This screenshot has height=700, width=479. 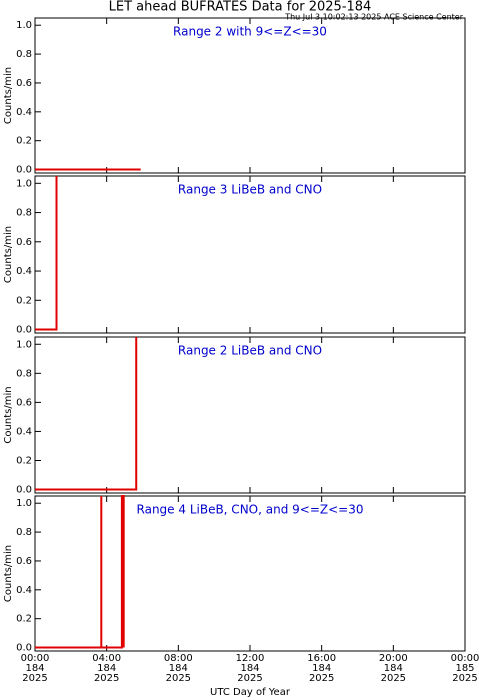 What do you see at coordinates (321, 658) in the screenshot?
I see `x-tick-label: 16:00` at bounding box center [321, 658].